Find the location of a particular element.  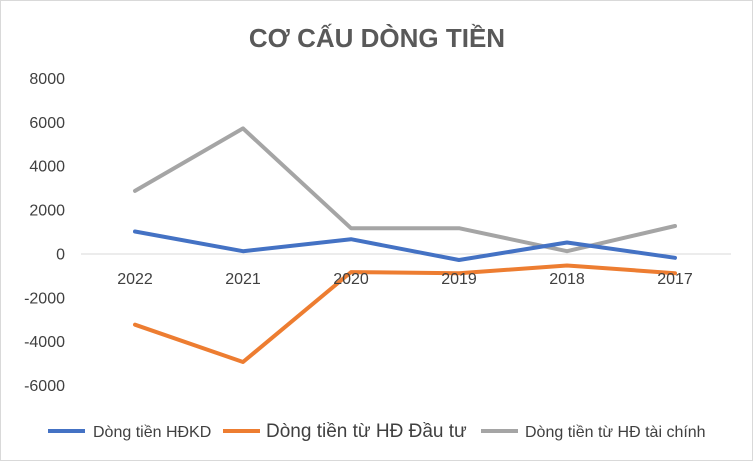

y-tick-label: 8000 is located at coordinates (47, 79).